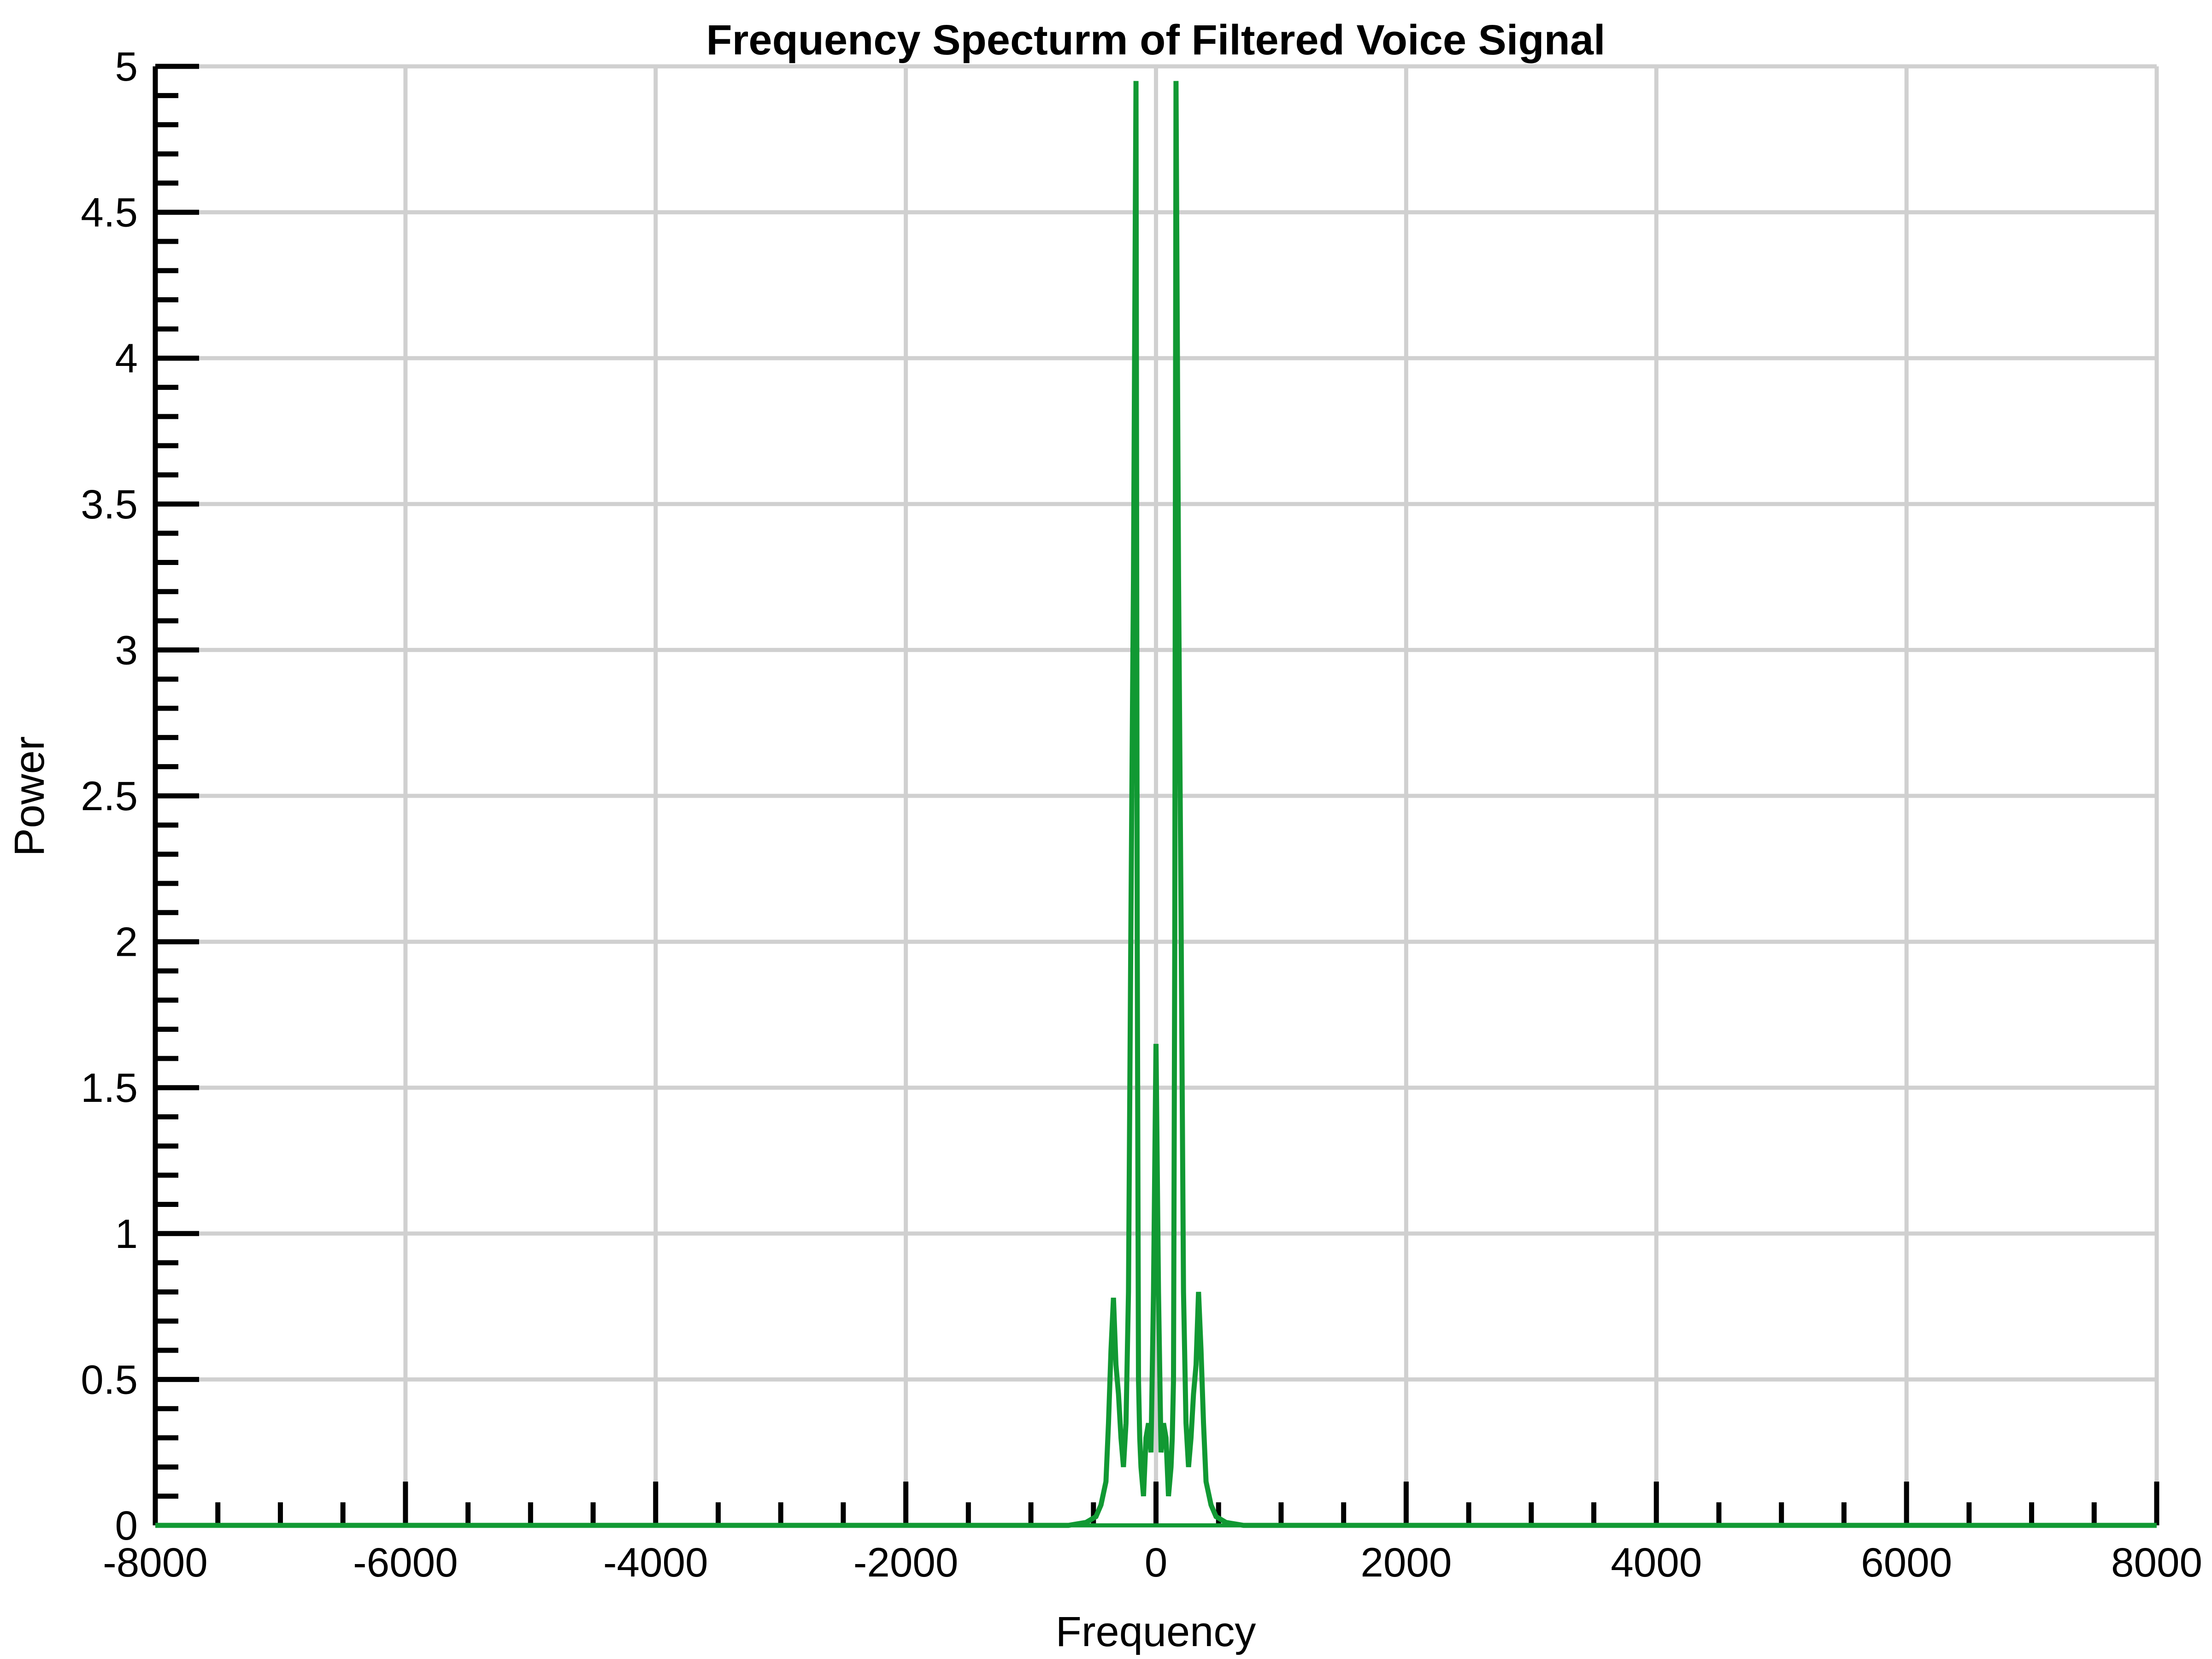  What do you see at coordinates (126, 942) in the screenshot?
I see `y-tick-label: 2` at bounding box center [126, 942].